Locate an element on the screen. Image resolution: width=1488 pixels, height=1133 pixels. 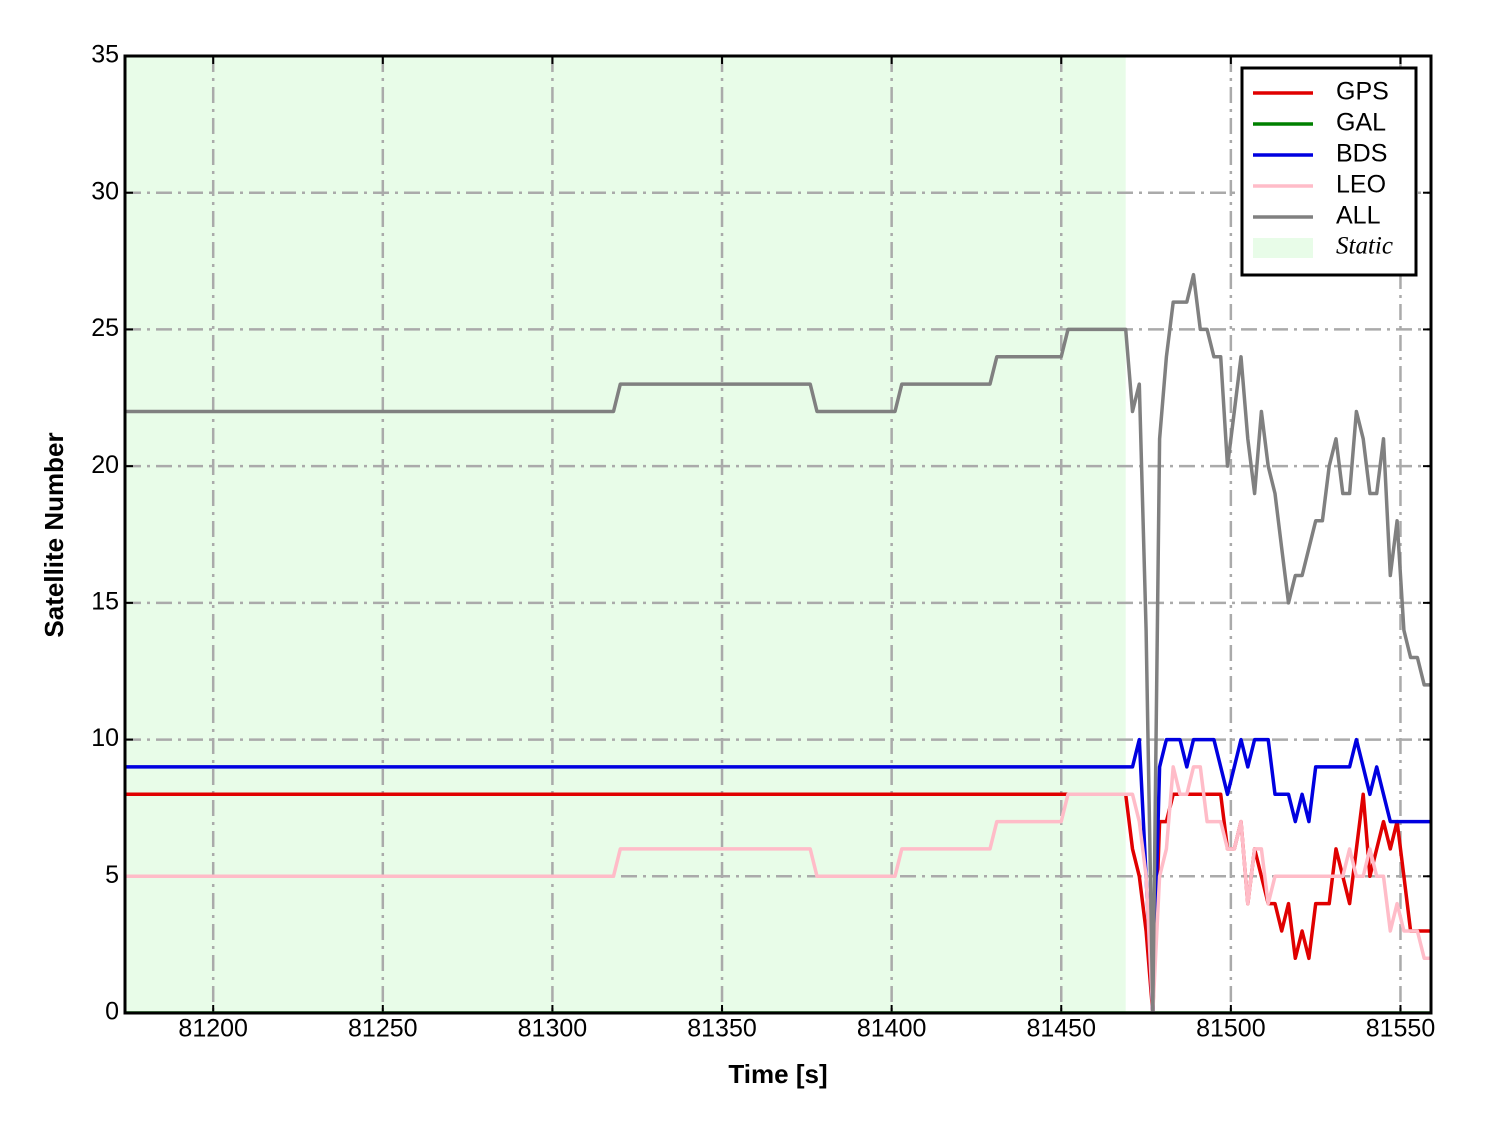
y-tick-label: 30 is located at coordinates (105, 191).